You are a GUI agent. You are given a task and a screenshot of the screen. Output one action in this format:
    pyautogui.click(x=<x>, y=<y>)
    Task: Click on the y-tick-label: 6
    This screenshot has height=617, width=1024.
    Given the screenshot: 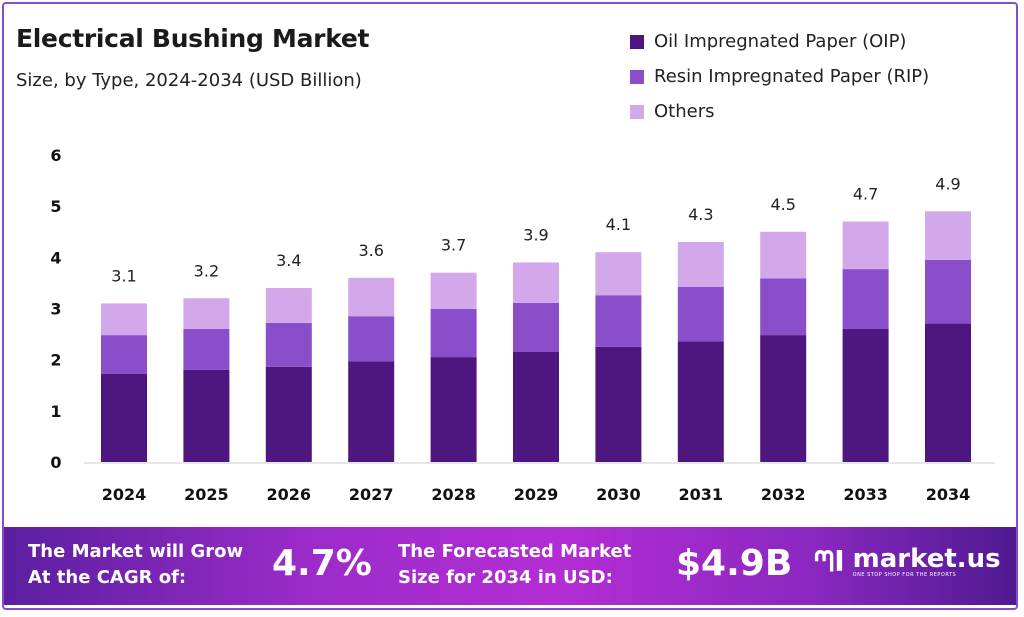 What is the action you would take?
    pyautogui.click(x=55, y=155)
    